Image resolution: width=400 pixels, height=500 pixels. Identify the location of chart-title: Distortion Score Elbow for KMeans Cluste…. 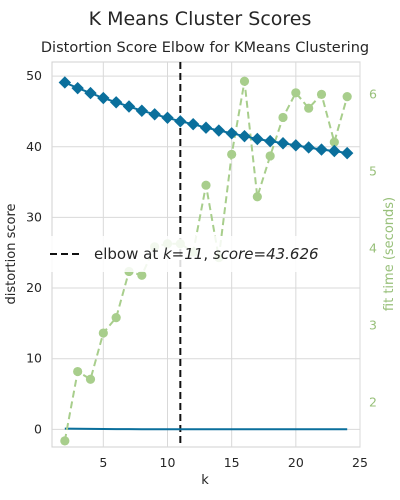
(205, 48).